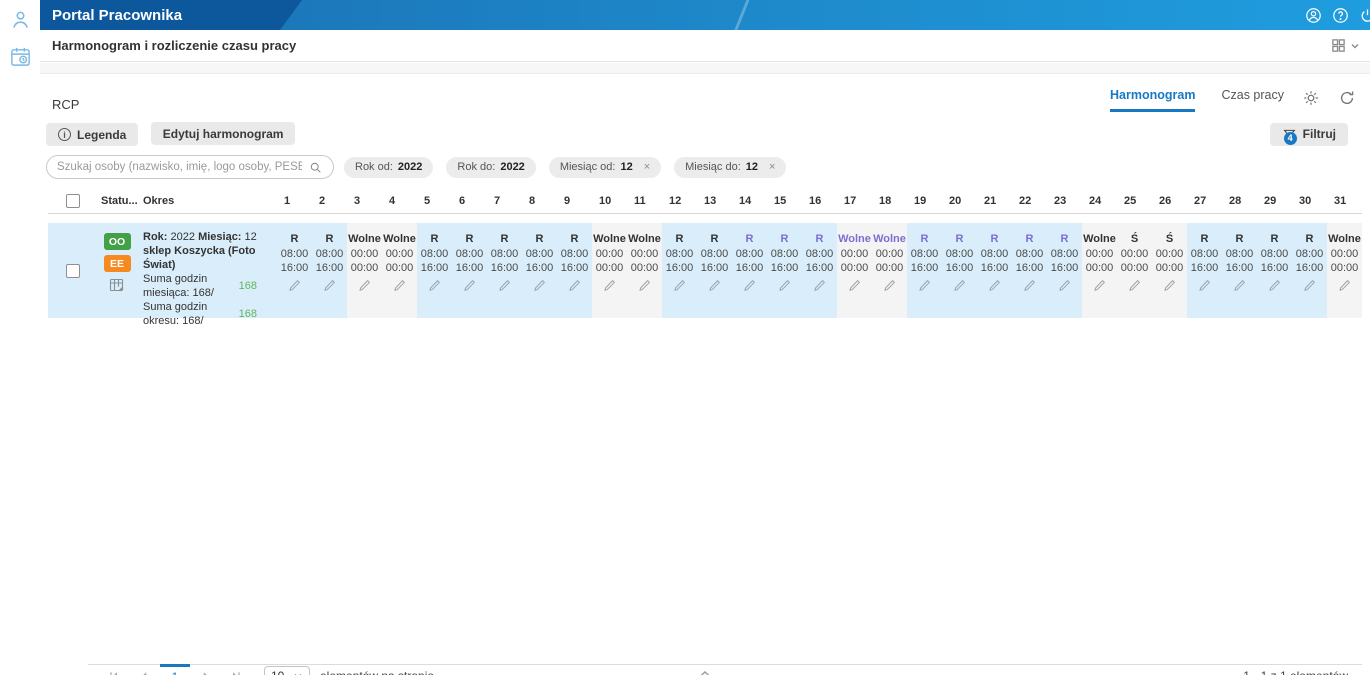  I want to click on layout-switcher, so click(1345, 45).